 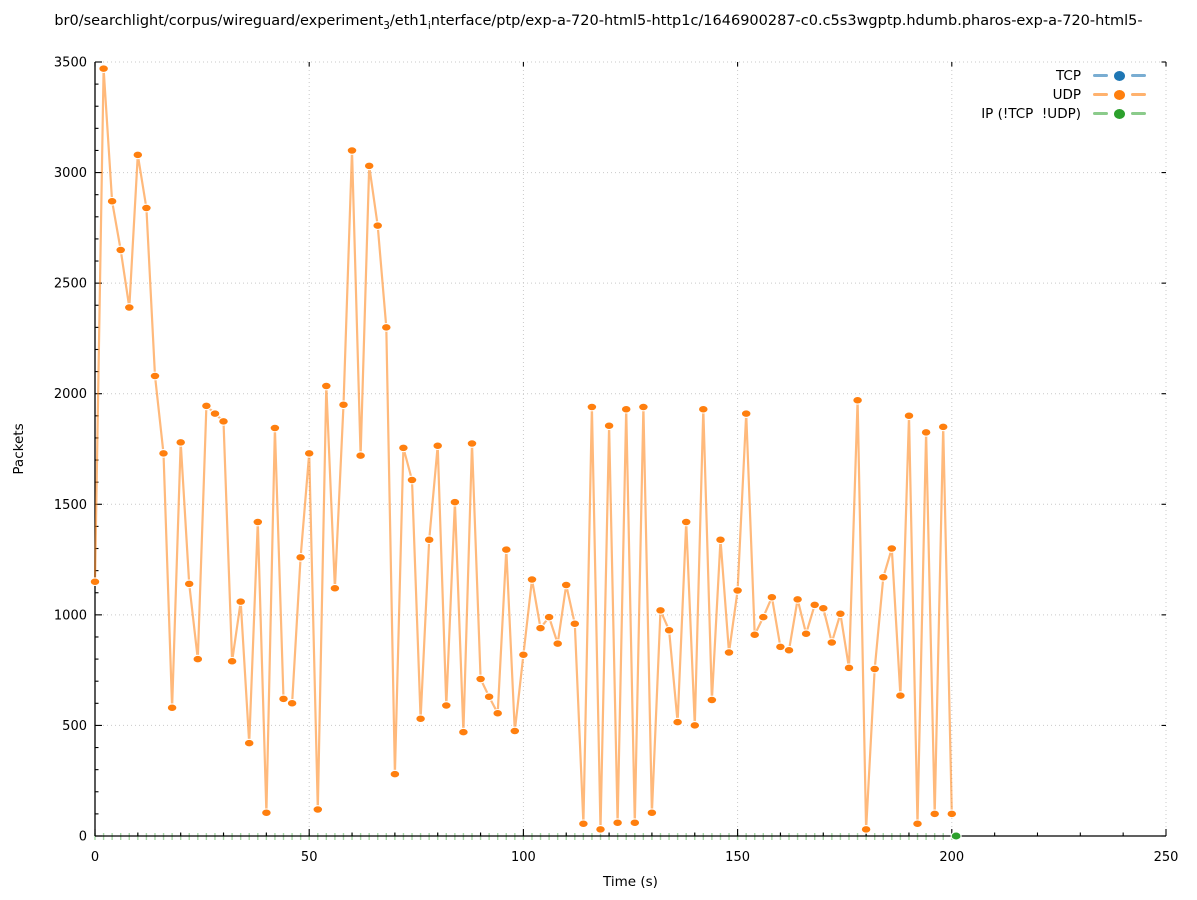 I want to click on y-tick-label: 1000, so click(x=70, y=615).